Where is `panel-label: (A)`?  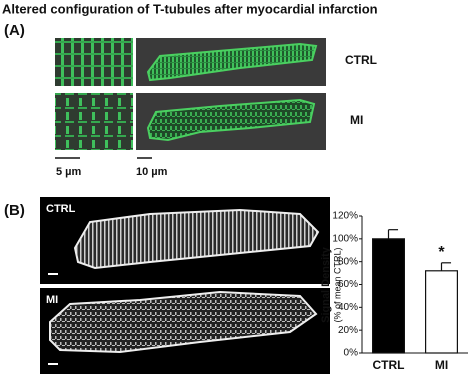 panel-label: (A) is located at coordinates (14, 30).